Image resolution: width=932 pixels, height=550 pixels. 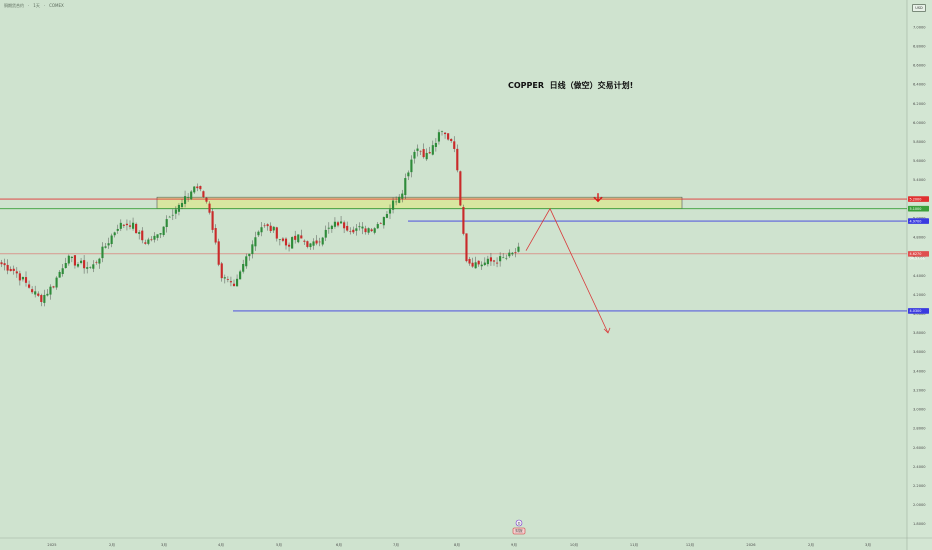 What do you see at coordinates (519, 523) in the screenshot?
I see `dividend-marker-icon` at bounding box center [519, 523].